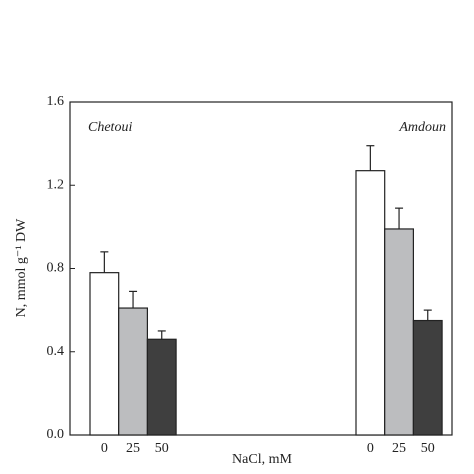 This screenshot has width=474, height=474. I want to click on y-tick-label: 1.2, so click(56, 184).